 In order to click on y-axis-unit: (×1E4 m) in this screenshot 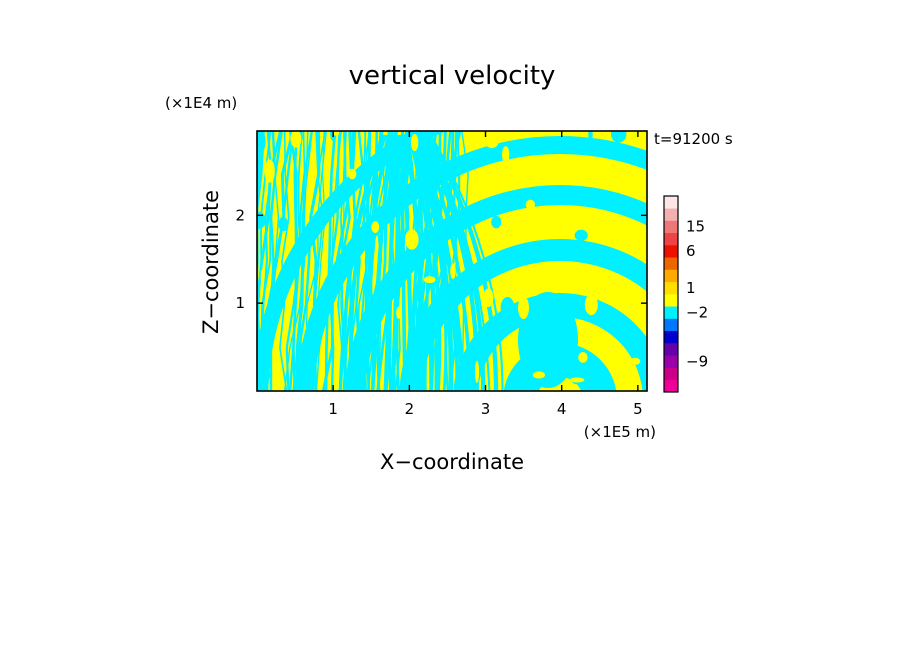, I will do `click(201, 103)`.